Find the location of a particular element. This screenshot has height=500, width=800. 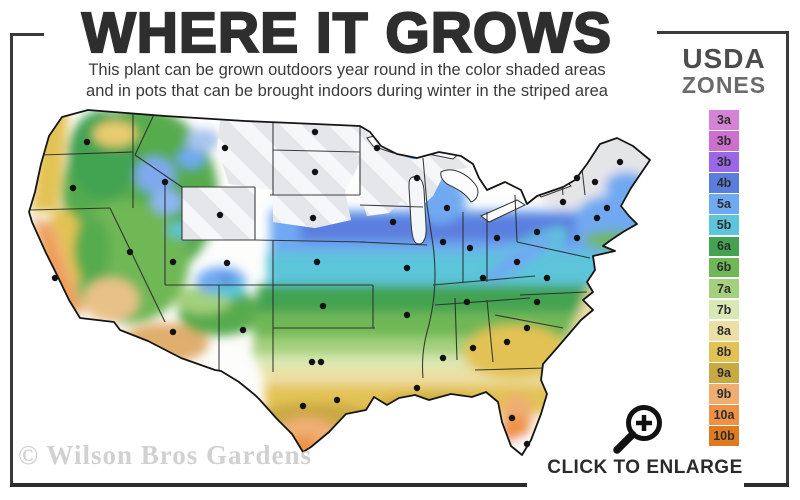

zone-chip-3b-1: 3b is located at coordinates (724, 141).